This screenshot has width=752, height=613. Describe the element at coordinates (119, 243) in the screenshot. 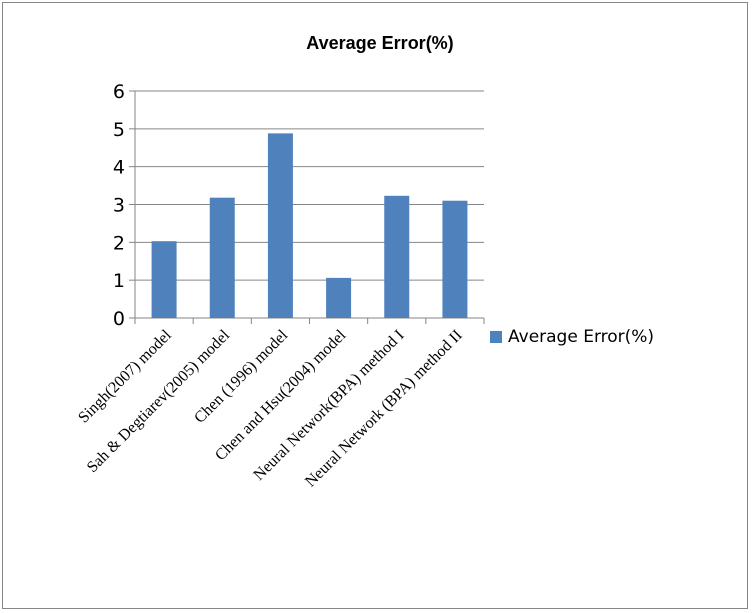

I see `y-tick-label: 2` at that location.